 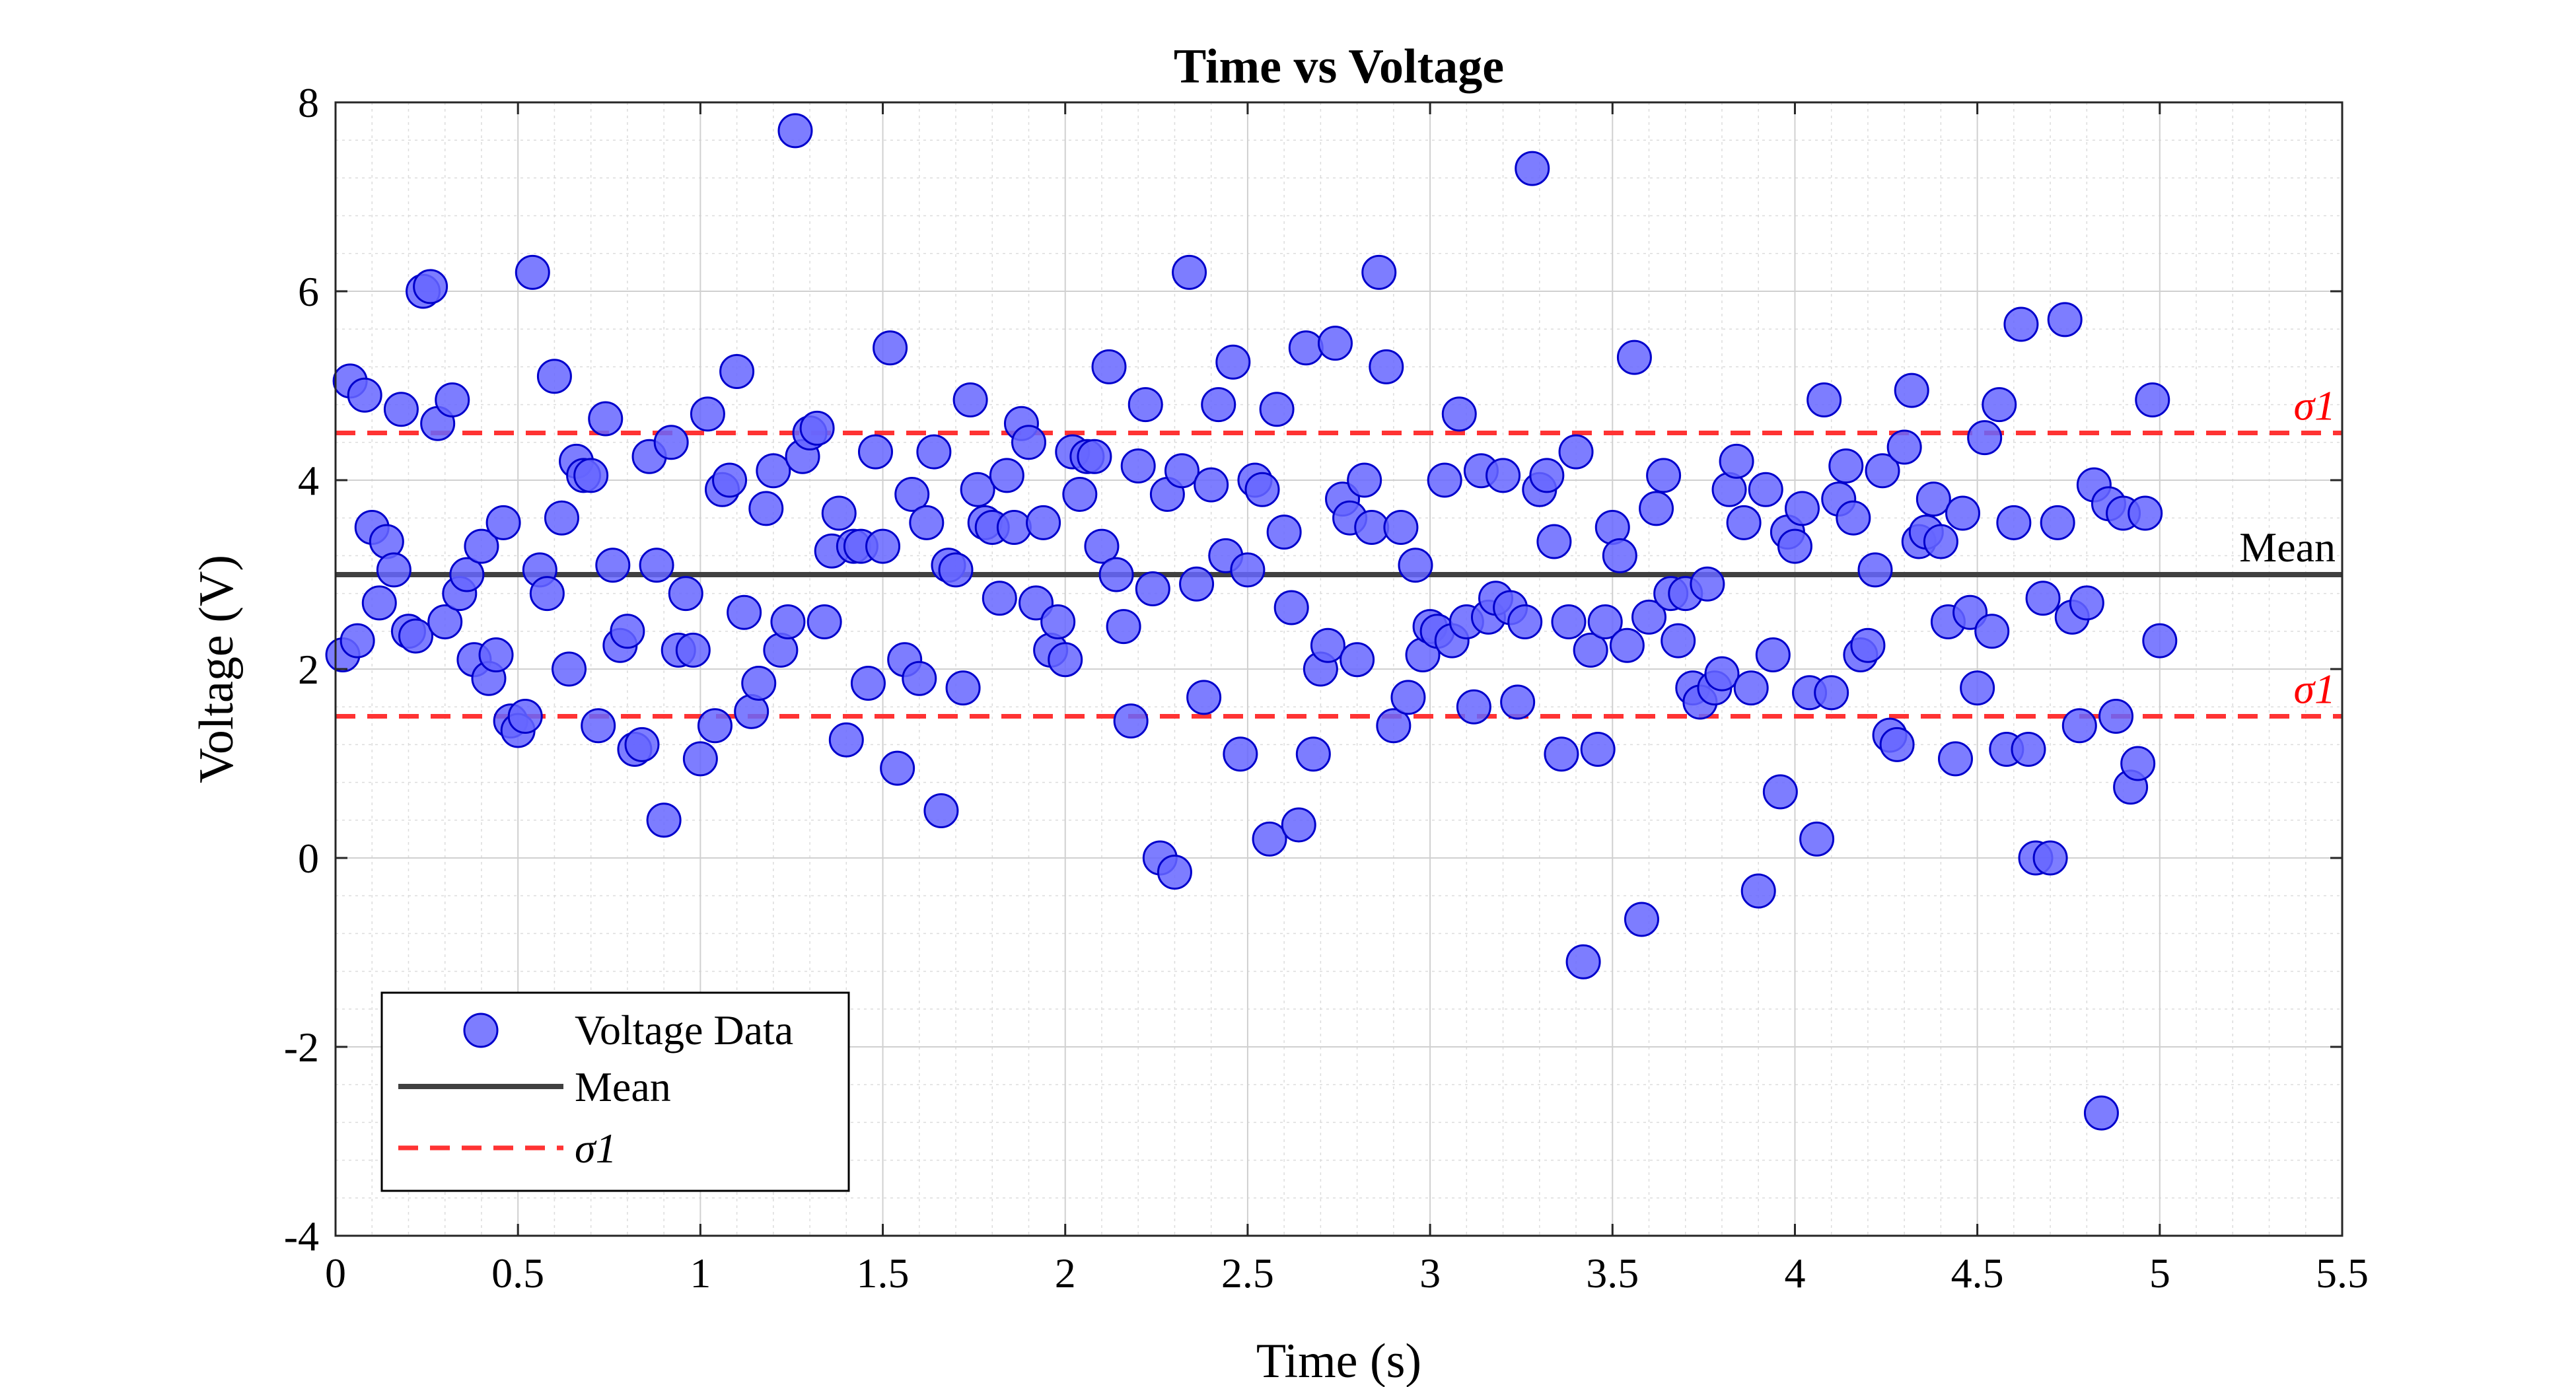 I want to click on legend-box, so click(x=615, y=1091).